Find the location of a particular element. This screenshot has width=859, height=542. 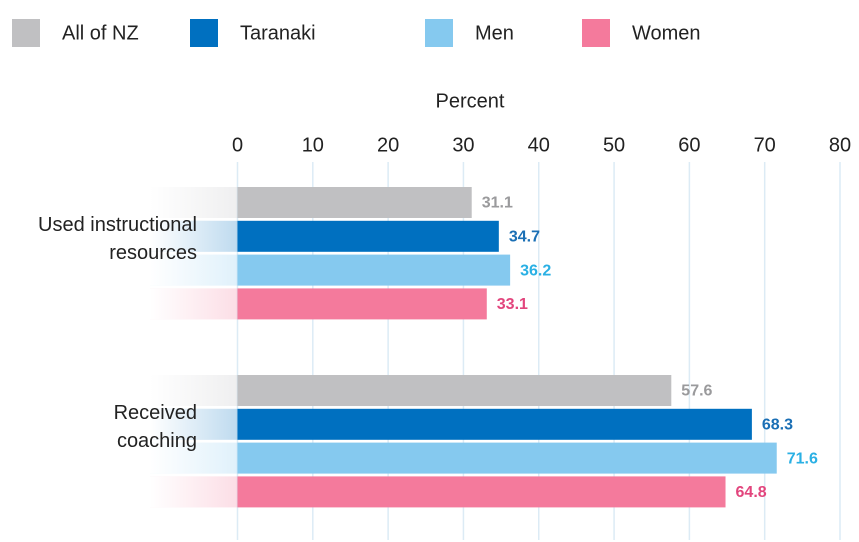

legend-label: Women is located at coordinates (666, 33).